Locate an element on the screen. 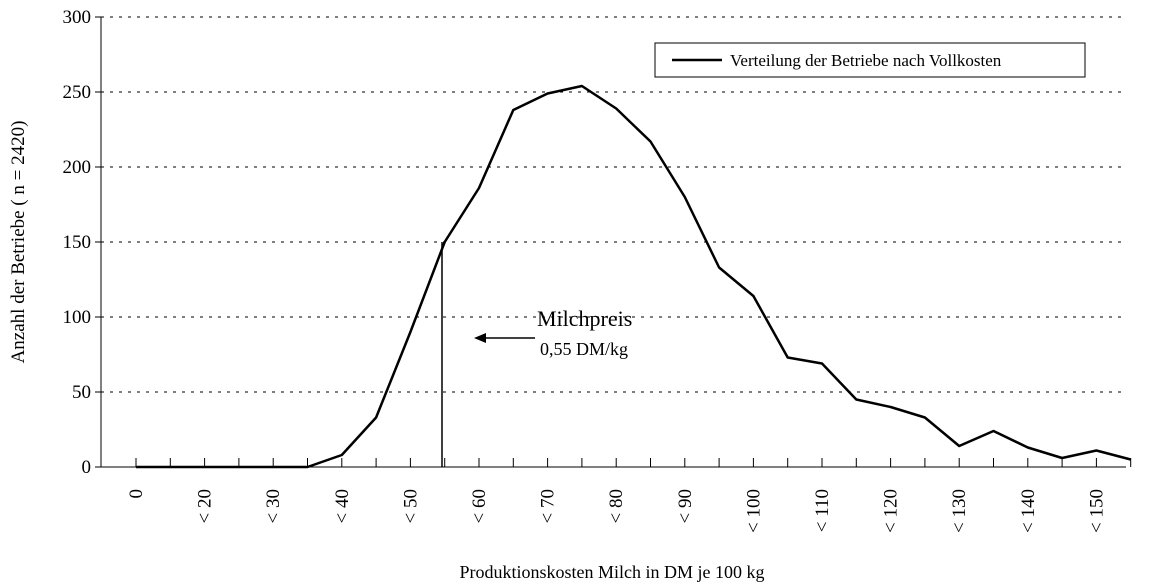 Image resolution: width=1158 pixels, height=587 pixels. x-tick-label: < 40 is located at coordinates (342, 506).